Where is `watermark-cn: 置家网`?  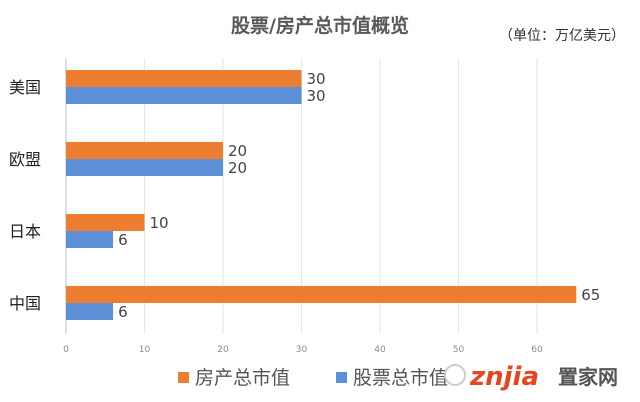 watermark-cn: 置家网 is located at coordinates (588, 377).